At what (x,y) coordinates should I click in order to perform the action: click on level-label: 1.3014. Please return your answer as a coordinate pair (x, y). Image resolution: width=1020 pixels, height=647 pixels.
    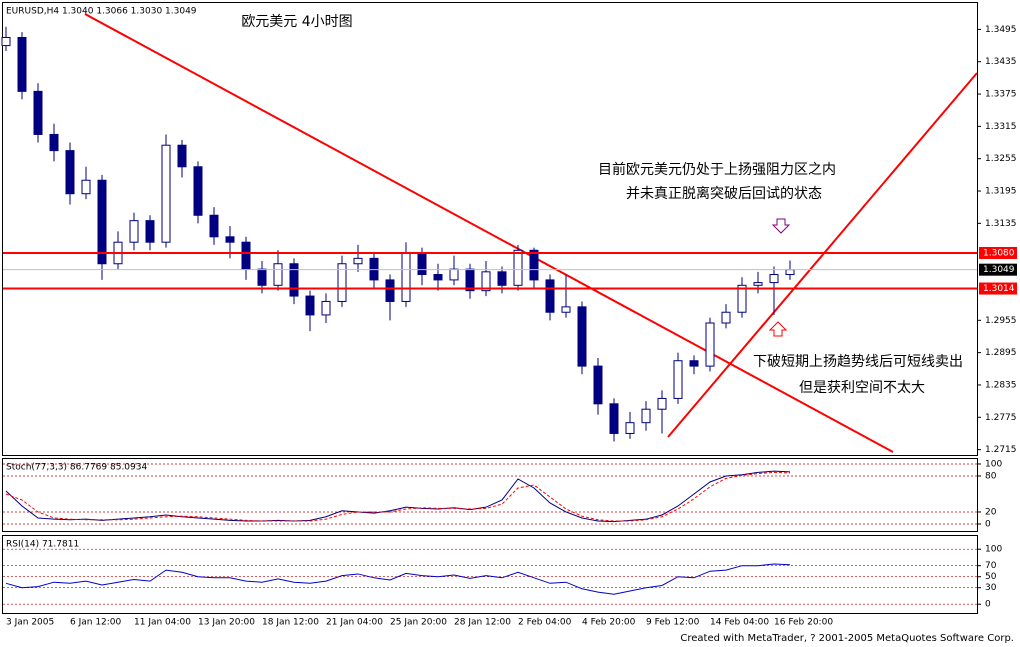
    Looking at the image, I should click on (999, 289).